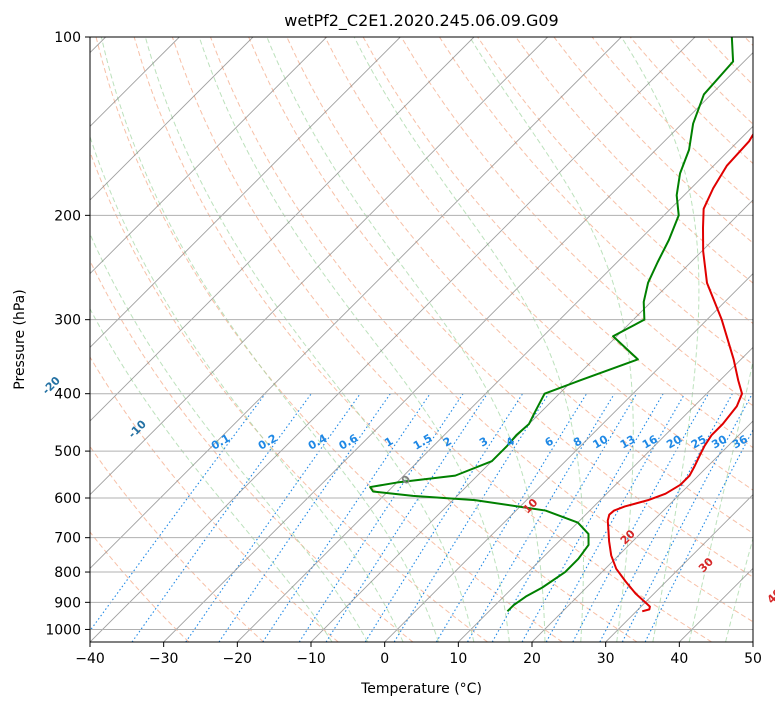  Describe the element at coordinates (421, 21) in the screenshot. I see `chart-title: wetPf2_C2E1.2020.245.06.09.G09` at that location.